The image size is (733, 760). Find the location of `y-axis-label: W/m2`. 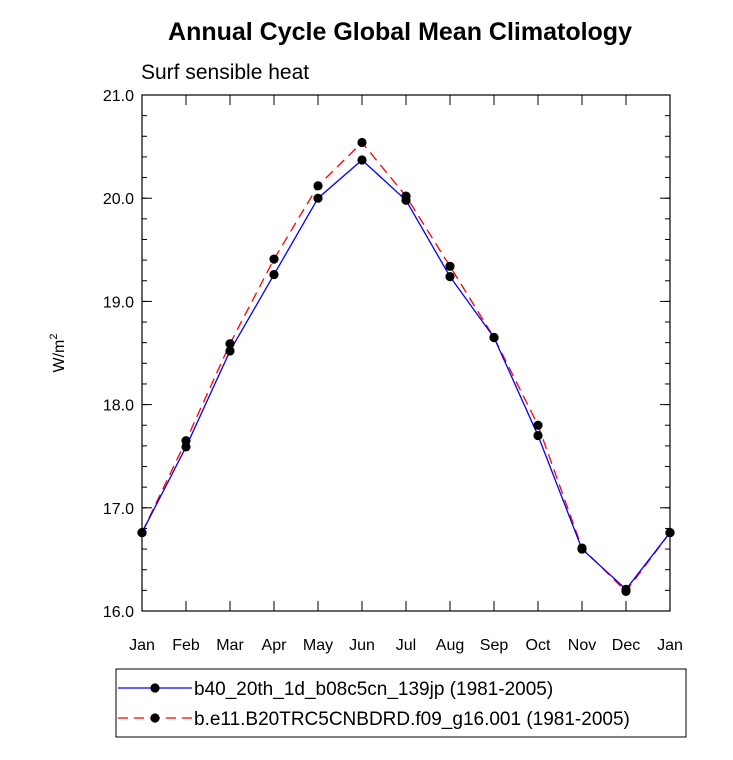

y-axis-label: W/m2 is located at coordinates (58, 353).